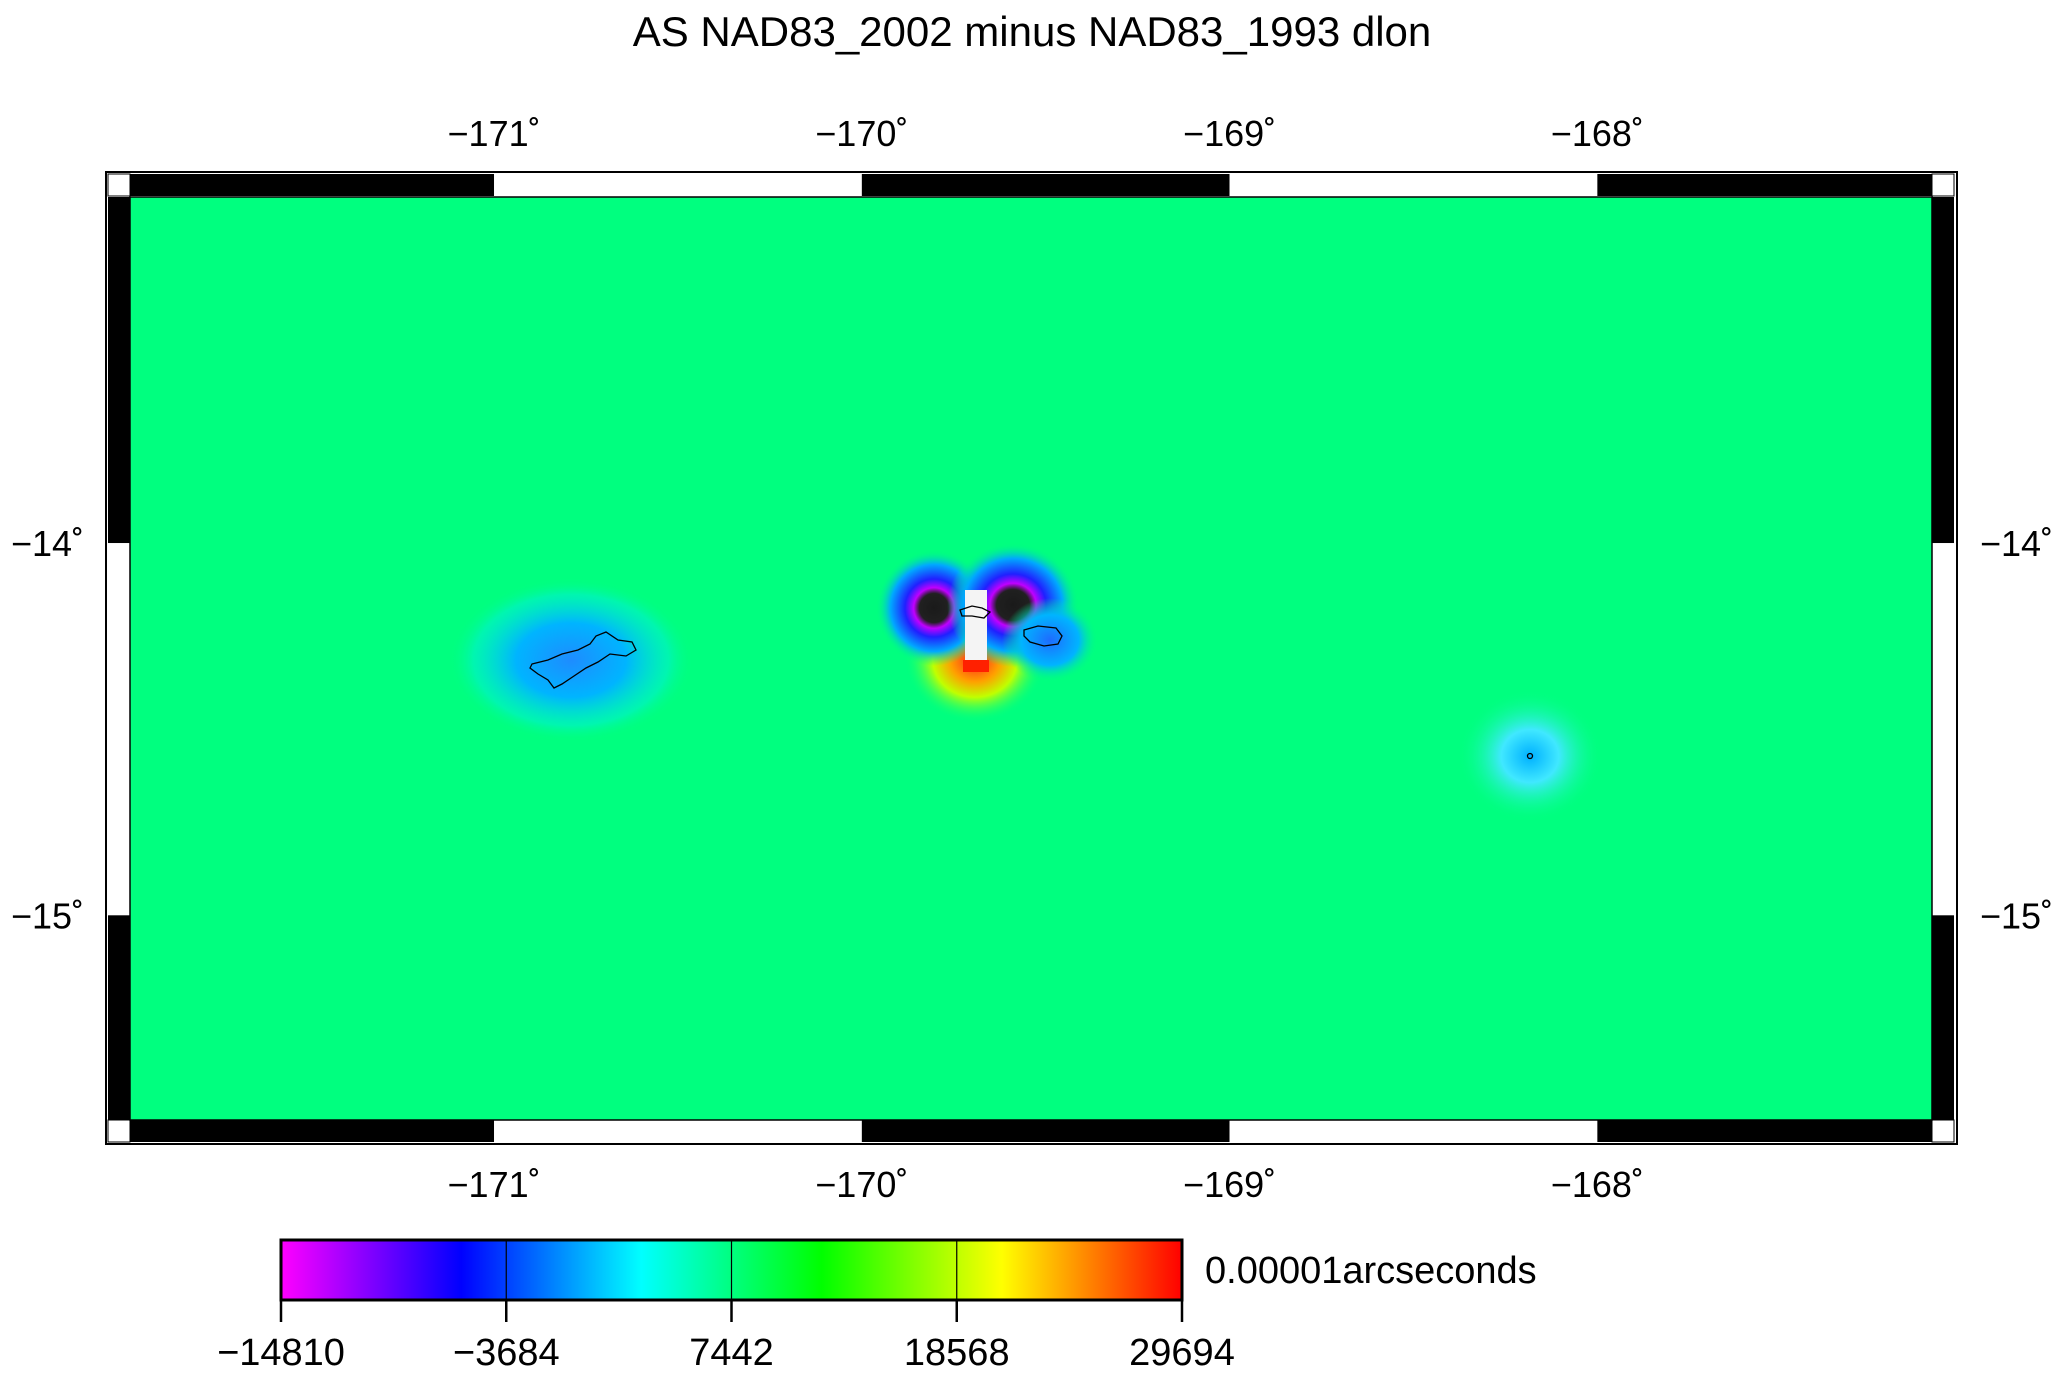  I want to click on coastline-layer, so click(1031, 682).